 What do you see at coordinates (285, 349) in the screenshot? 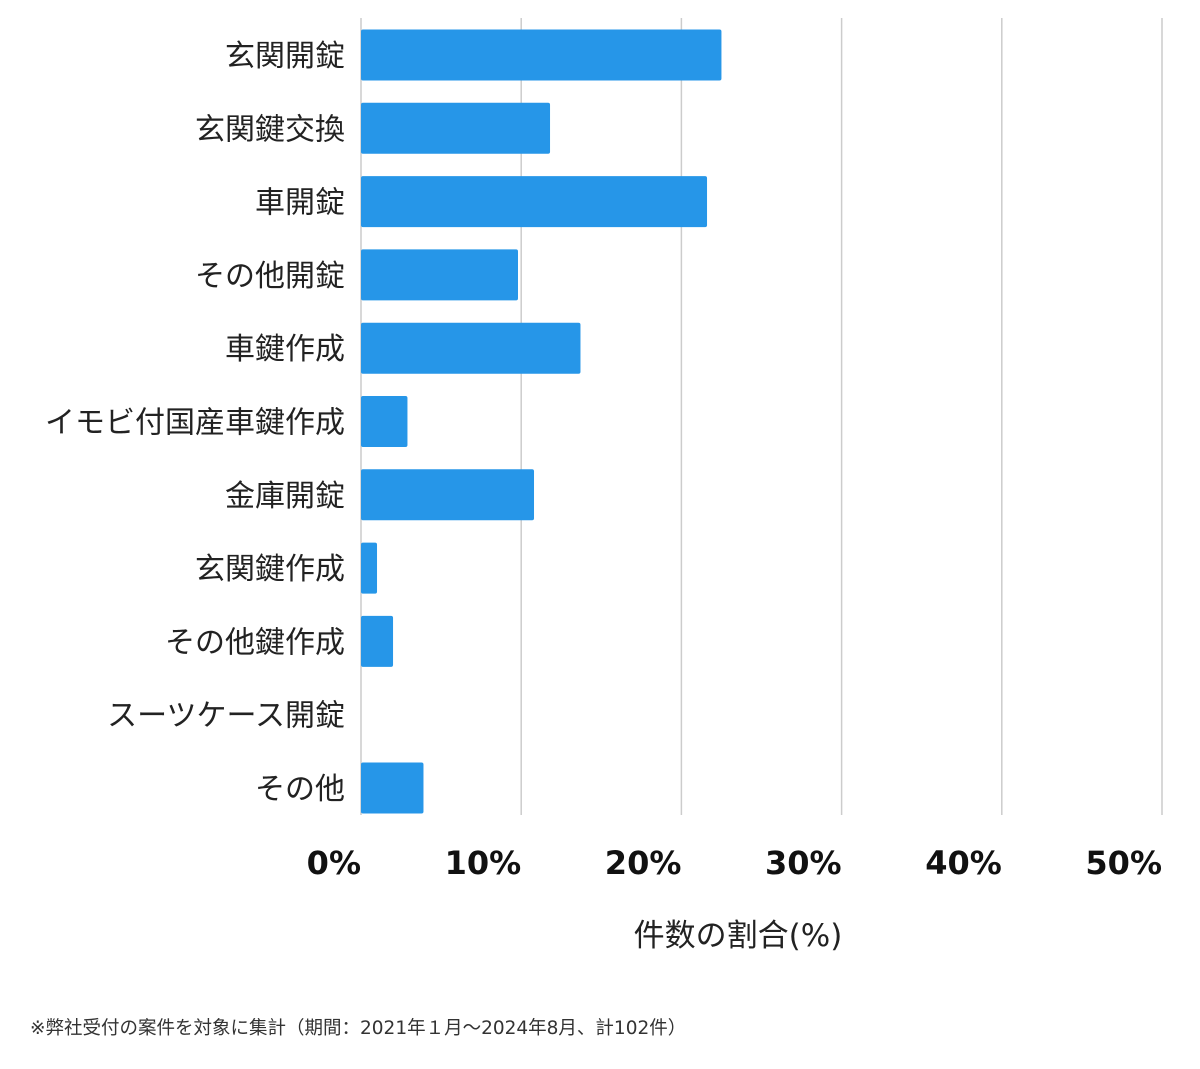
I see `category-label: 車鍵作成` at bounding box center [285, 349].